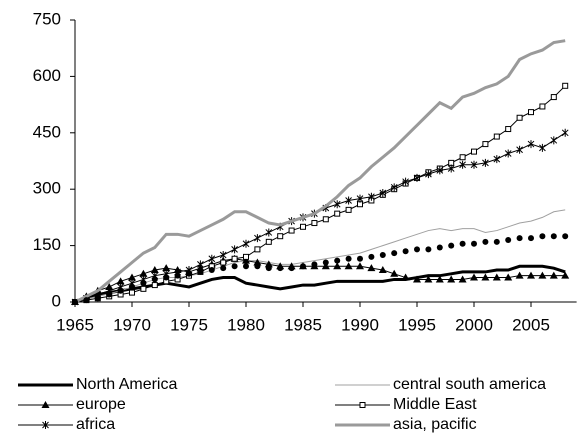 The image size is (587, 447). I want to click on x-tick-label: 1985, so click(303, 324).